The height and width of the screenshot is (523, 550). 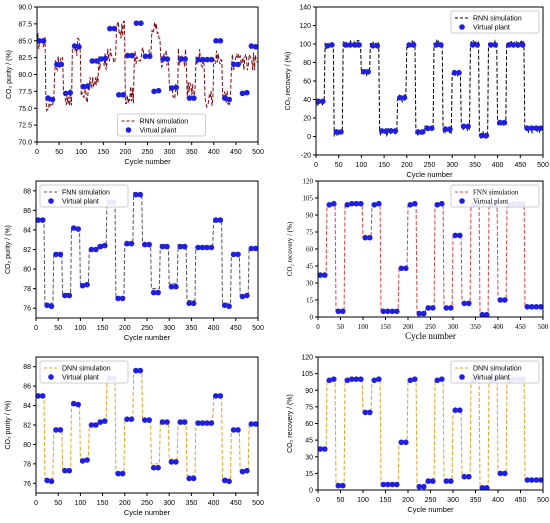 What do you see at coordinates (27, 484) in the screenshot?
I see `y-tick-label: 76` at bounding box center [27, 484].